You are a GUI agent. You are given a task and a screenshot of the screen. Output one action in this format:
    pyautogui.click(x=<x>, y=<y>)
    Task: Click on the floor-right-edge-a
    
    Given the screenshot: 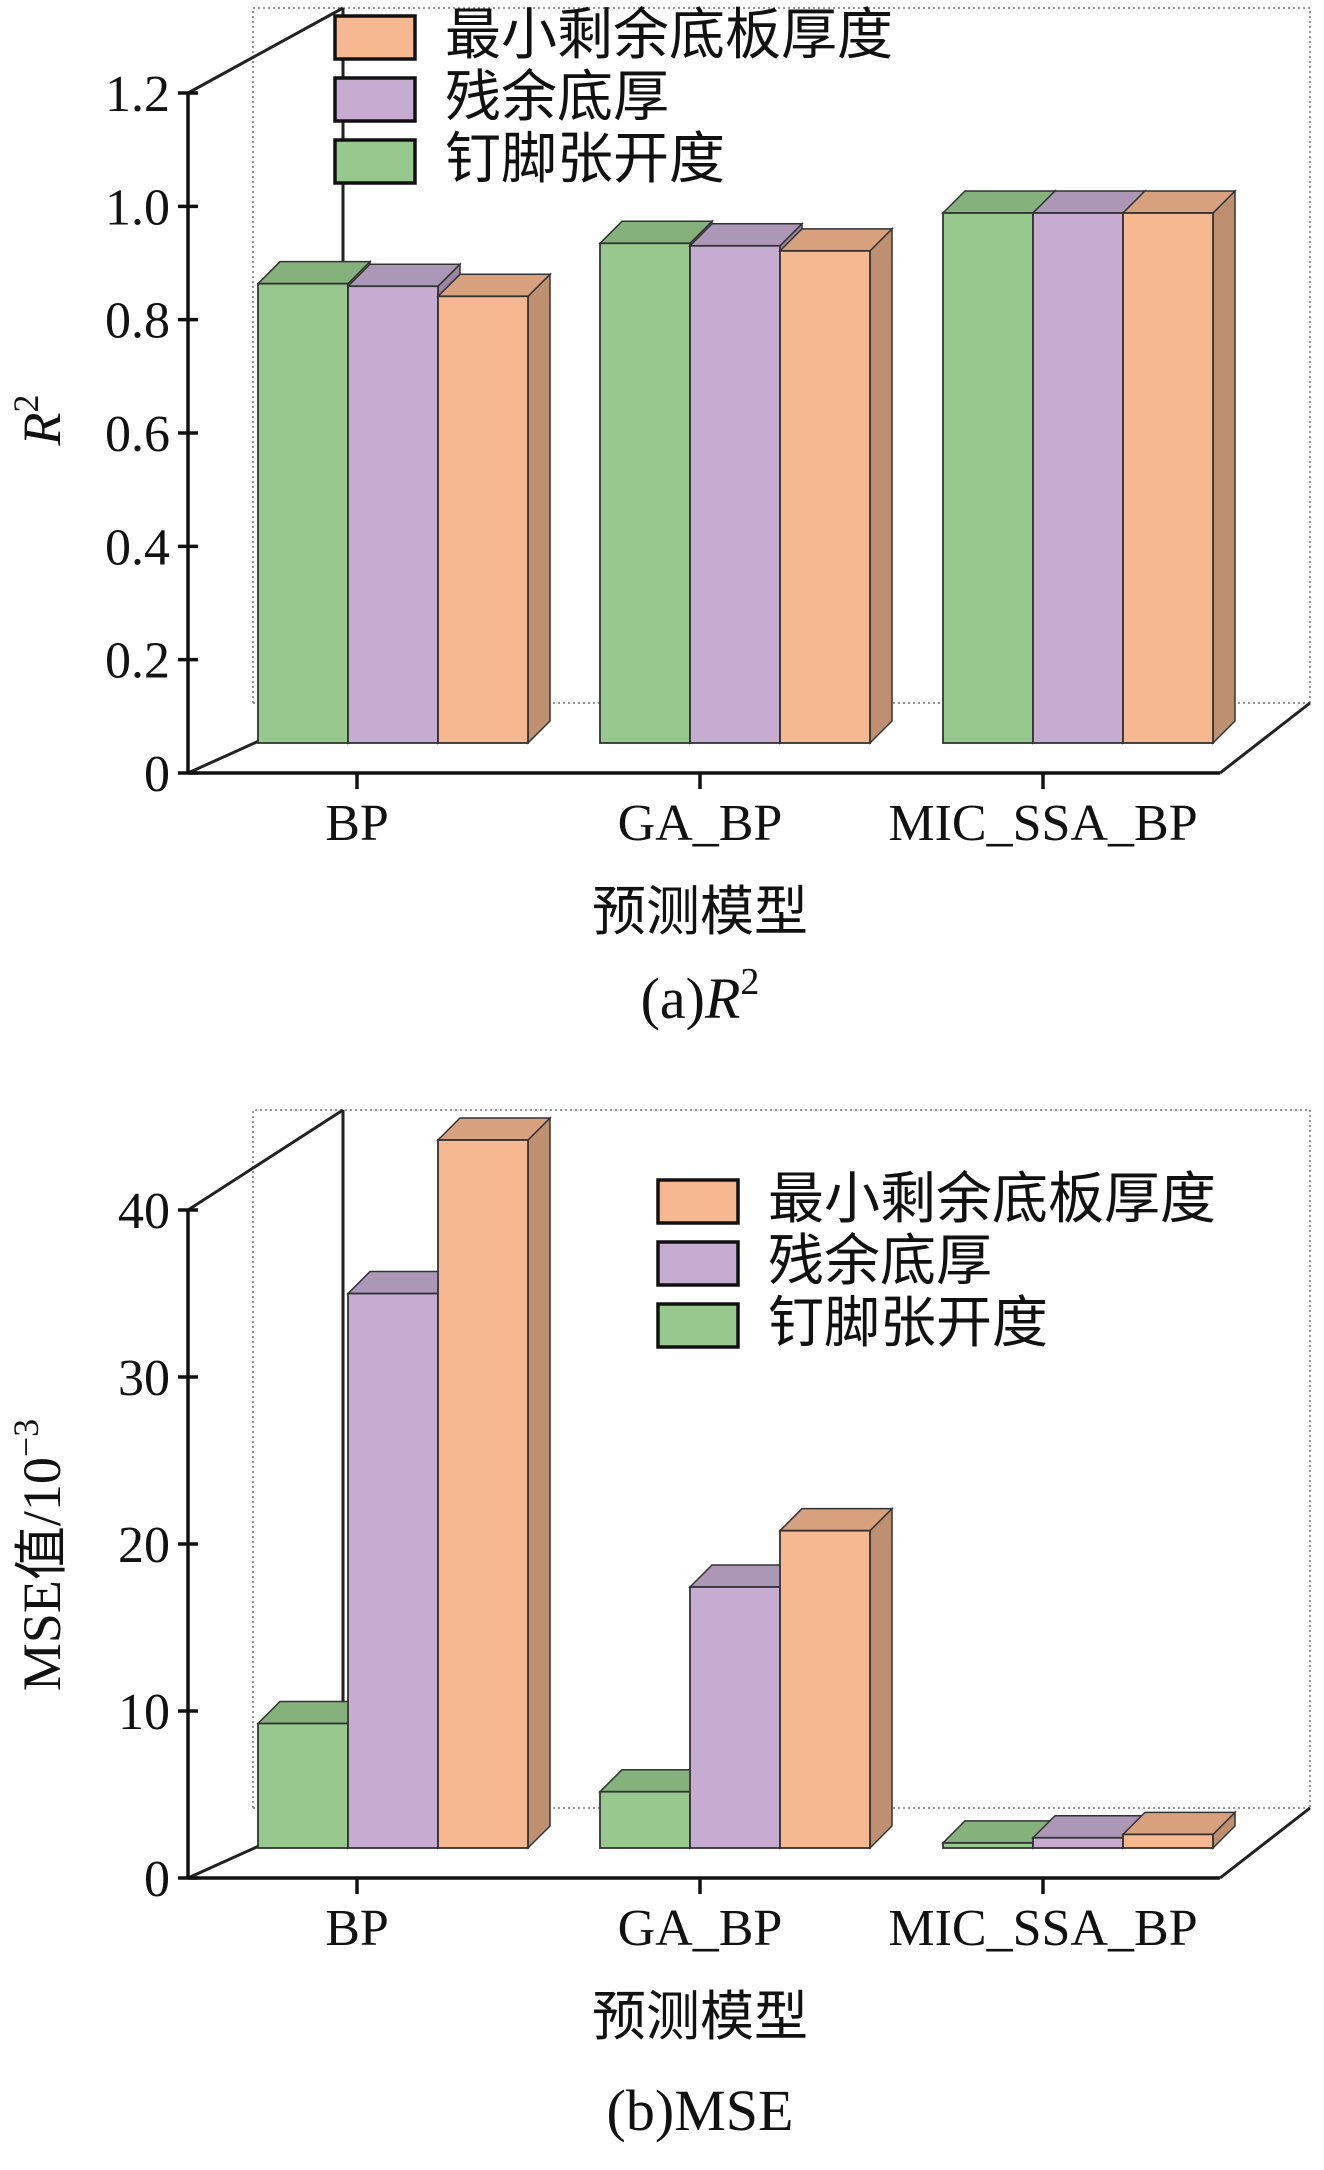 What is the action you would take?
    pyautogui.click(x=1265, y=738)
    